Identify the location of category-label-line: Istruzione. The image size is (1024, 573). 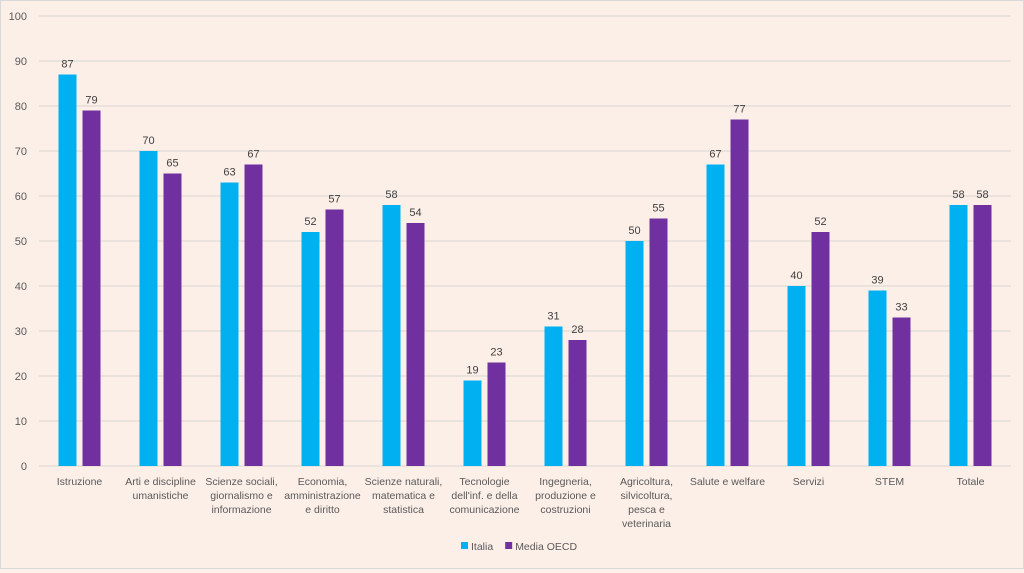
(80, 482).